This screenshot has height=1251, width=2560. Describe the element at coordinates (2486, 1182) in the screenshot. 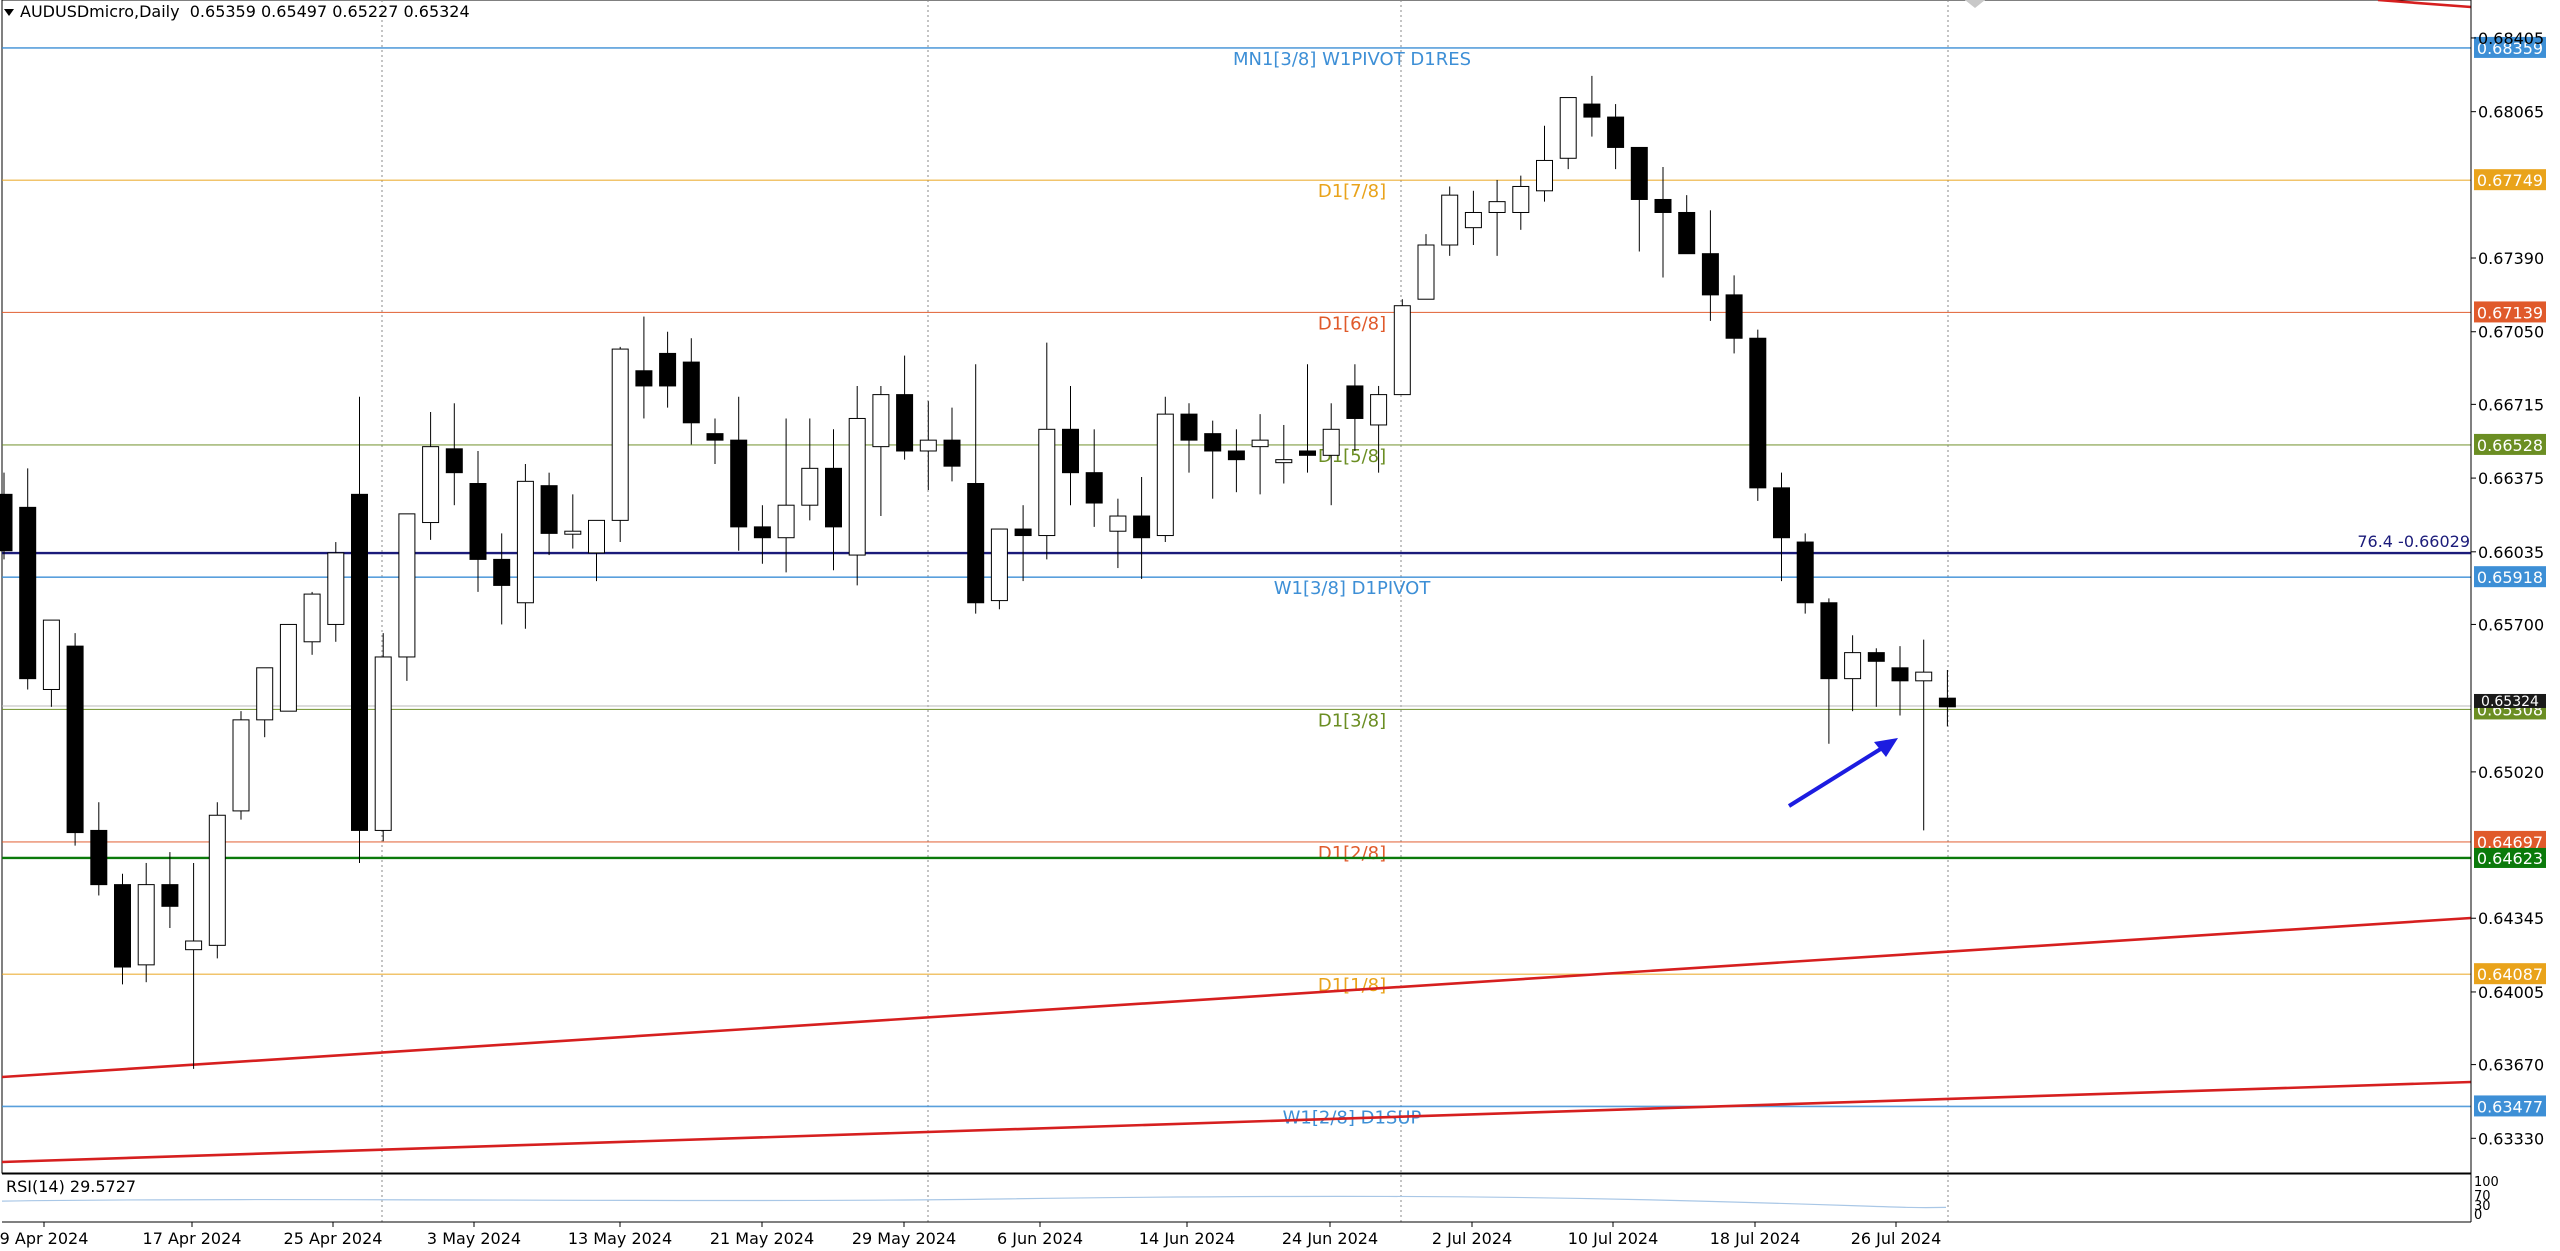

I see `rsi-level-label: 100` at that location.